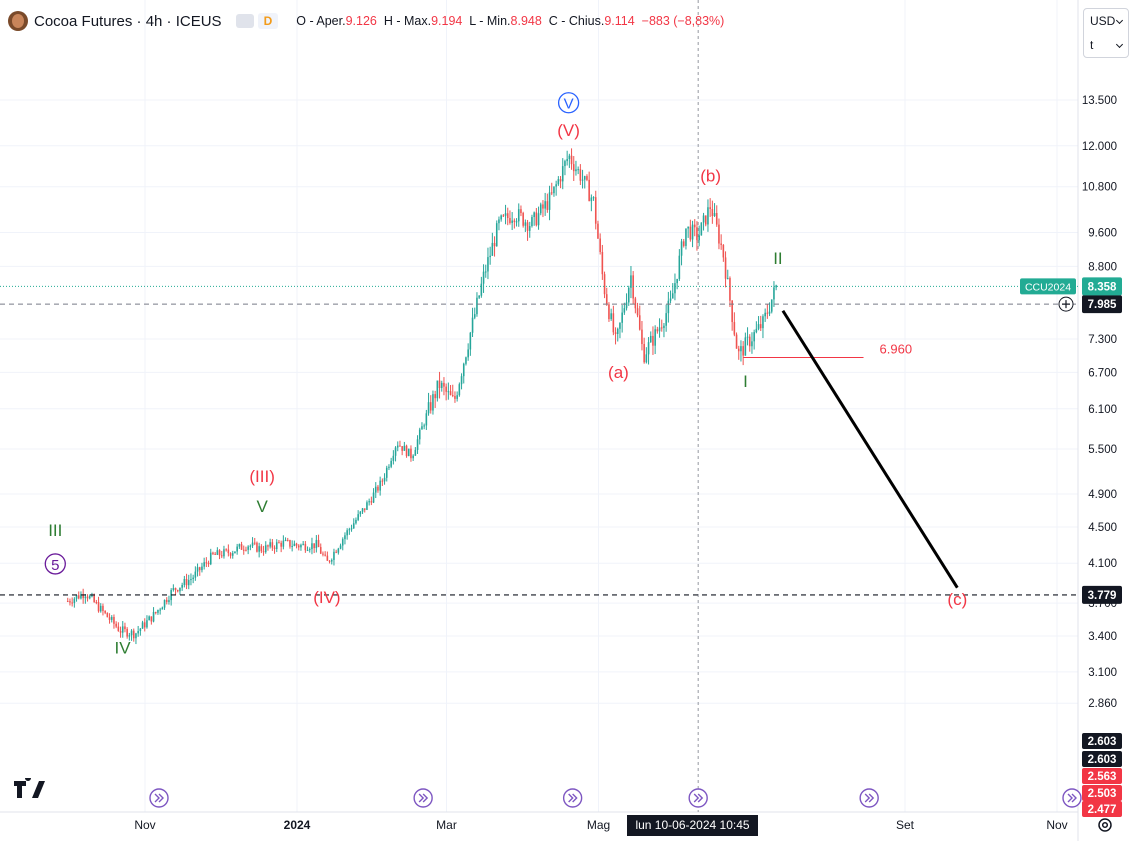  Describe the element at coordinates (1106, 45) in the screenshot. I see `unit-select: t` at that location.